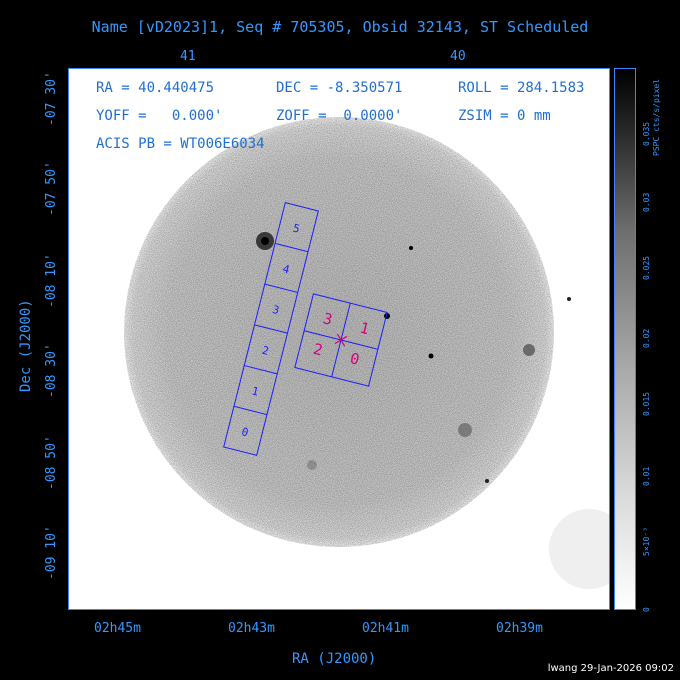  What do you see at coordinates (251, 628) in the screenshot?
I see `bottom-tick-0243: 02h43m` at bounding box center [251, 628].